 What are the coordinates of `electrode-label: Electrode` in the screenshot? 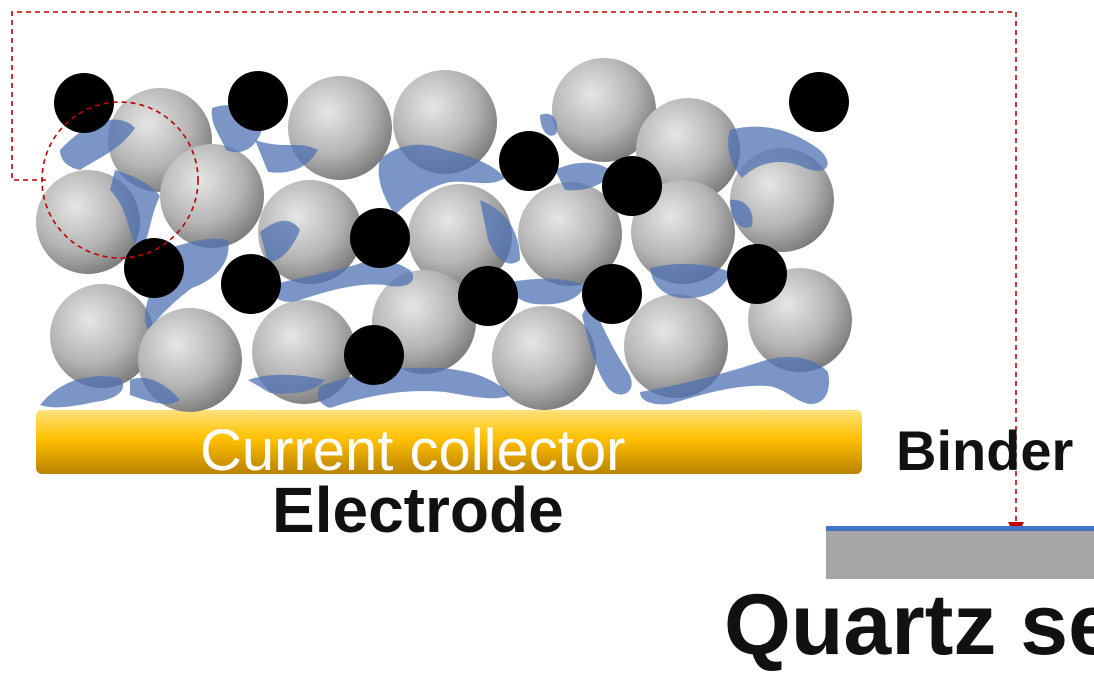 It's located at (418, 510).